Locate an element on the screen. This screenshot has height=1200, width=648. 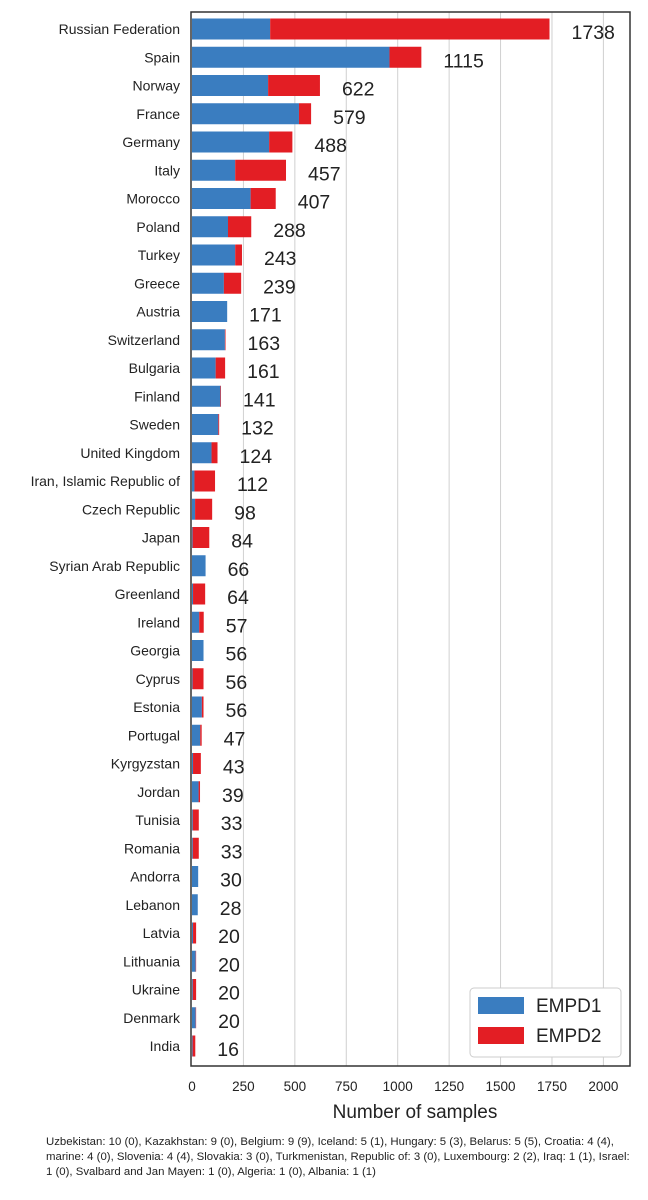
category-label: Lebanon is located at coordinates (152, 905).